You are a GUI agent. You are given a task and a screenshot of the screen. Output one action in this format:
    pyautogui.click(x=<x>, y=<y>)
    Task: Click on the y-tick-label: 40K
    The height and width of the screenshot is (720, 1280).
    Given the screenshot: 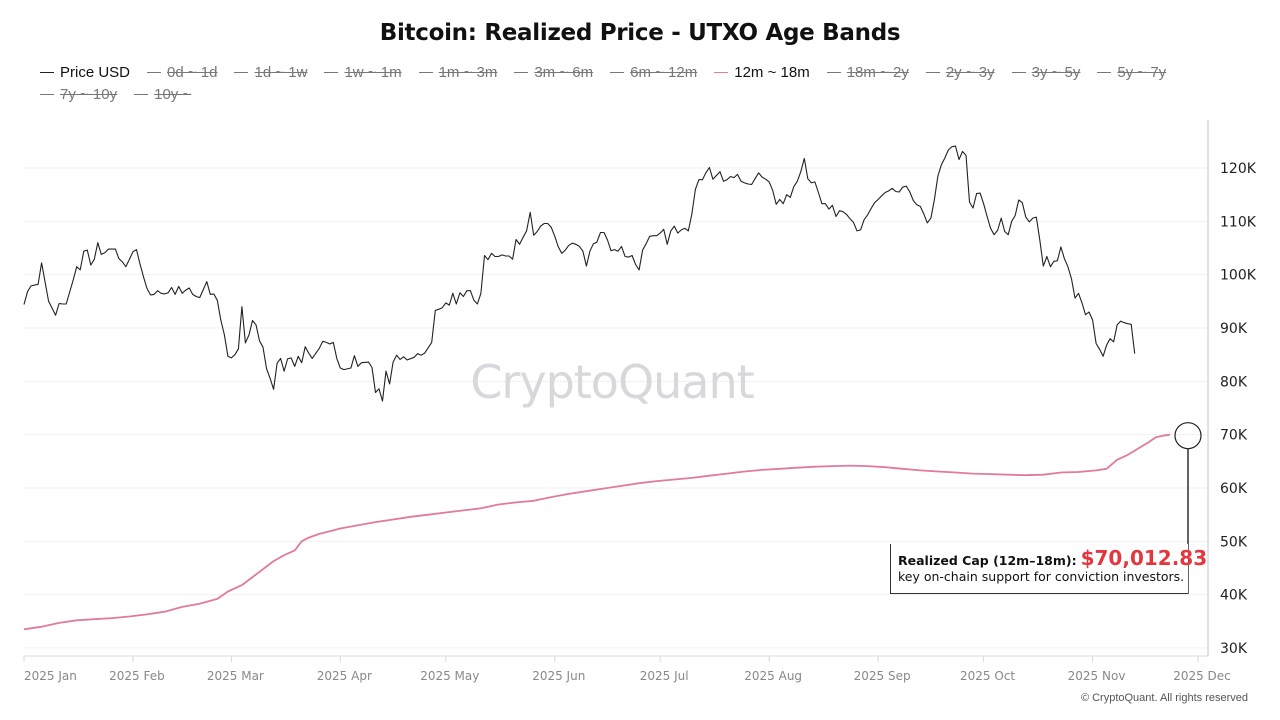 What is the action you would take?
    pyautogui.click(x=1234, y=596)
    